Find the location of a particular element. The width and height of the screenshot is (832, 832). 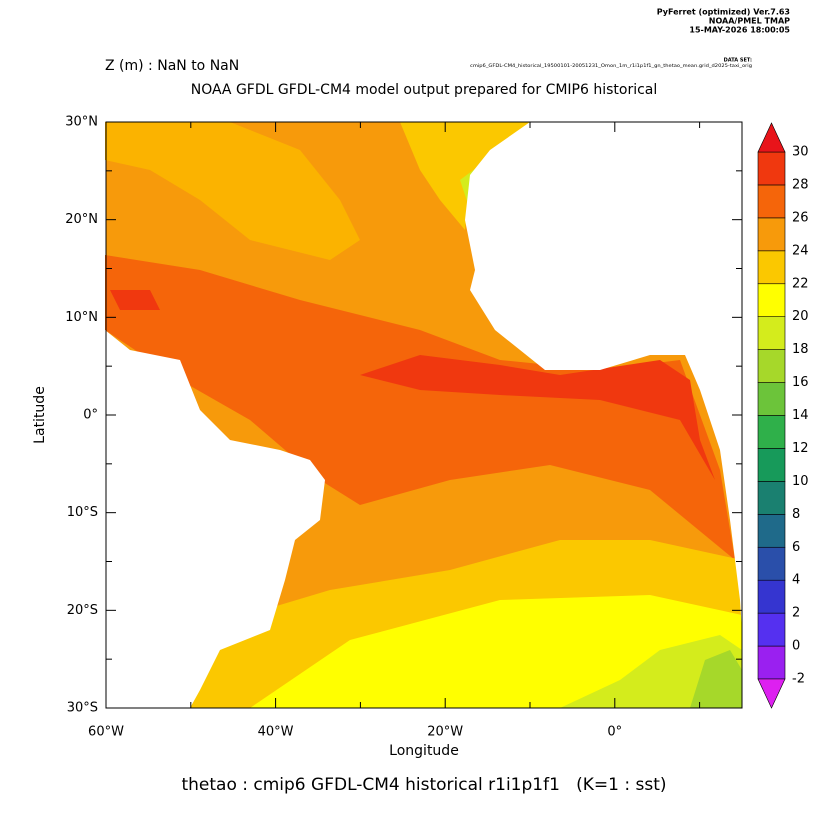

colorbar-label: 0 is located at coordinates (796, 646).